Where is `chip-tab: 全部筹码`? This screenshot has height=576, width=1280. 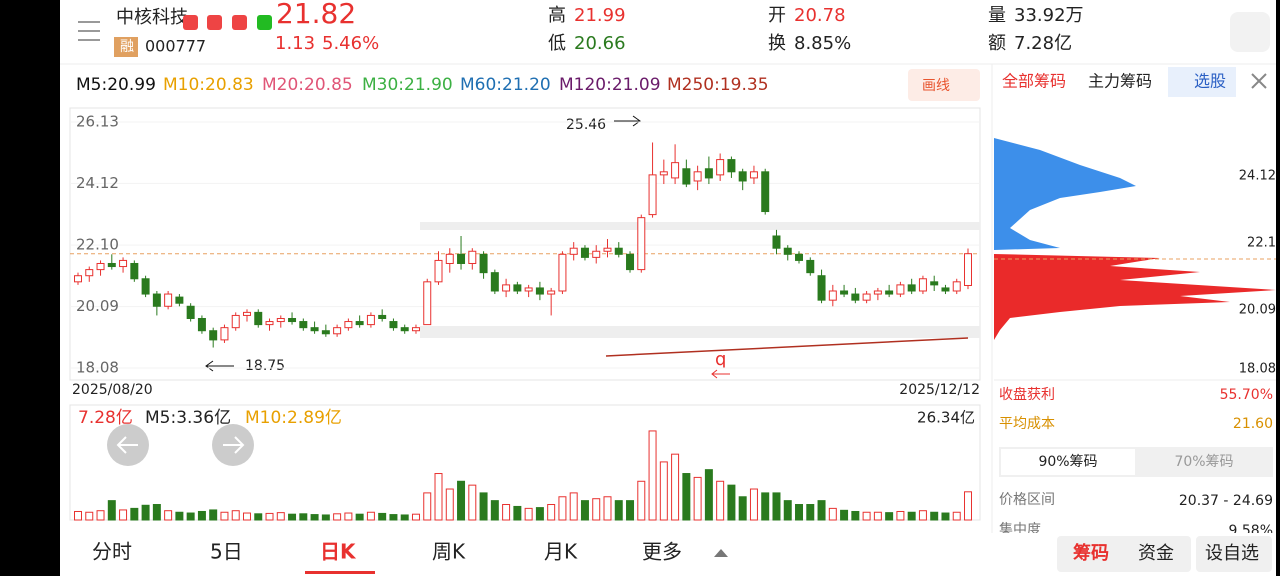
chip-tab: 全部筹码 is located at coordinates (1034, 81).